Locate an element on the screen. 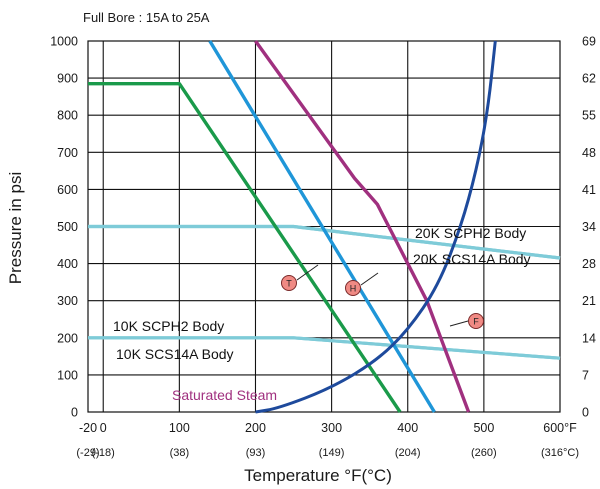 This screenshot has width=600, height=489. y-tick-labels: 0 100 200 300 400 500 600 700 800 900 1000 is located at coordinates (64, 227).